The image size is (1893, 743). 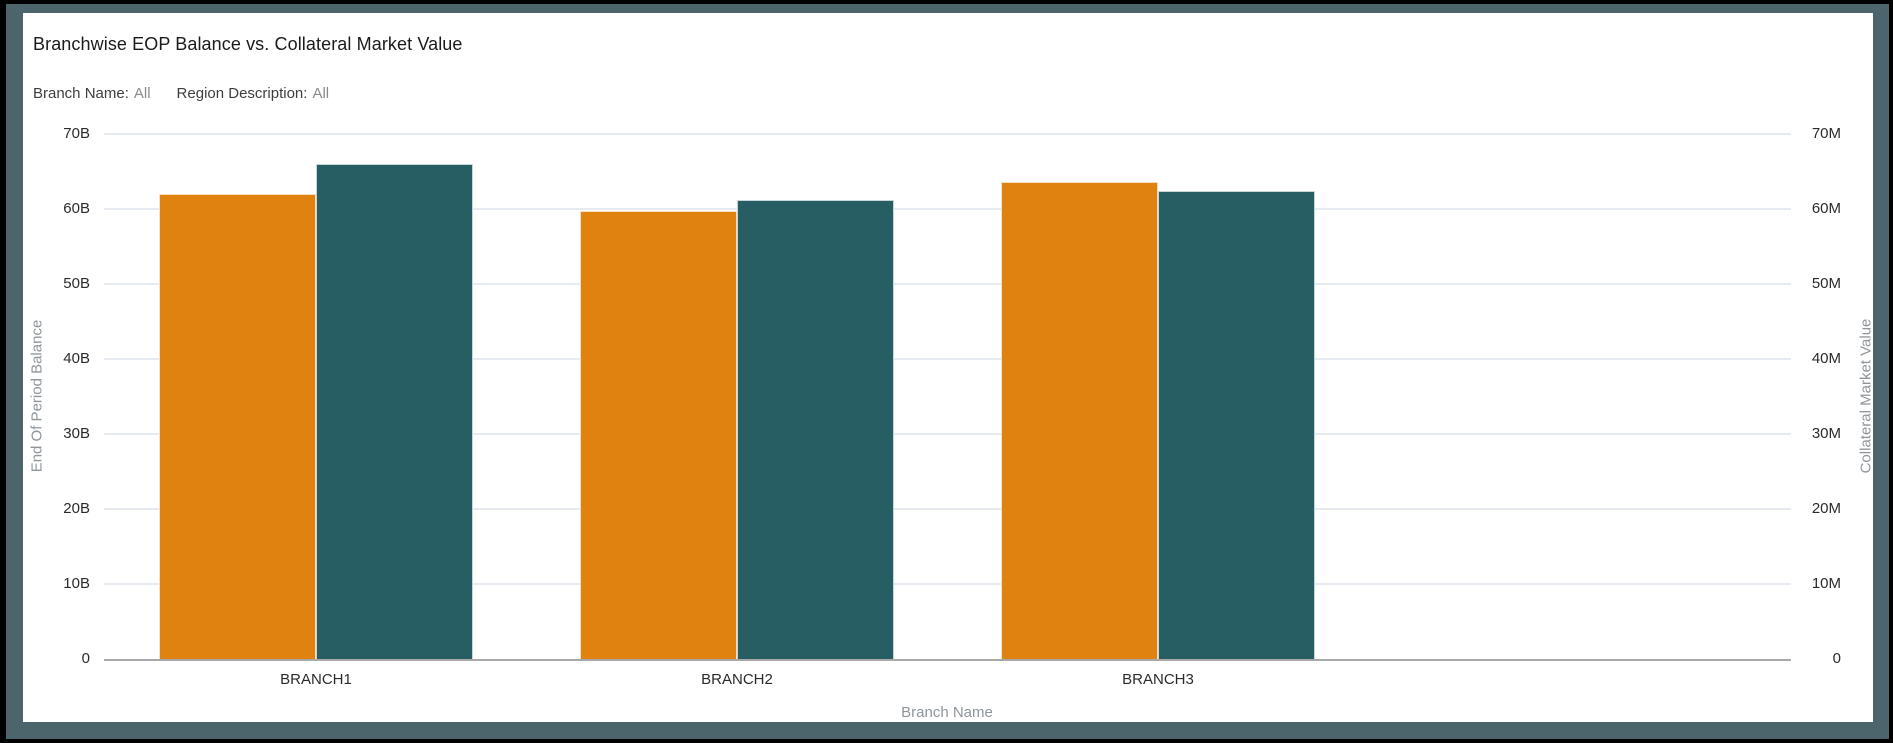 I want to click on y-axis-left-tick-label: 10B, so click(x=76, y=583).